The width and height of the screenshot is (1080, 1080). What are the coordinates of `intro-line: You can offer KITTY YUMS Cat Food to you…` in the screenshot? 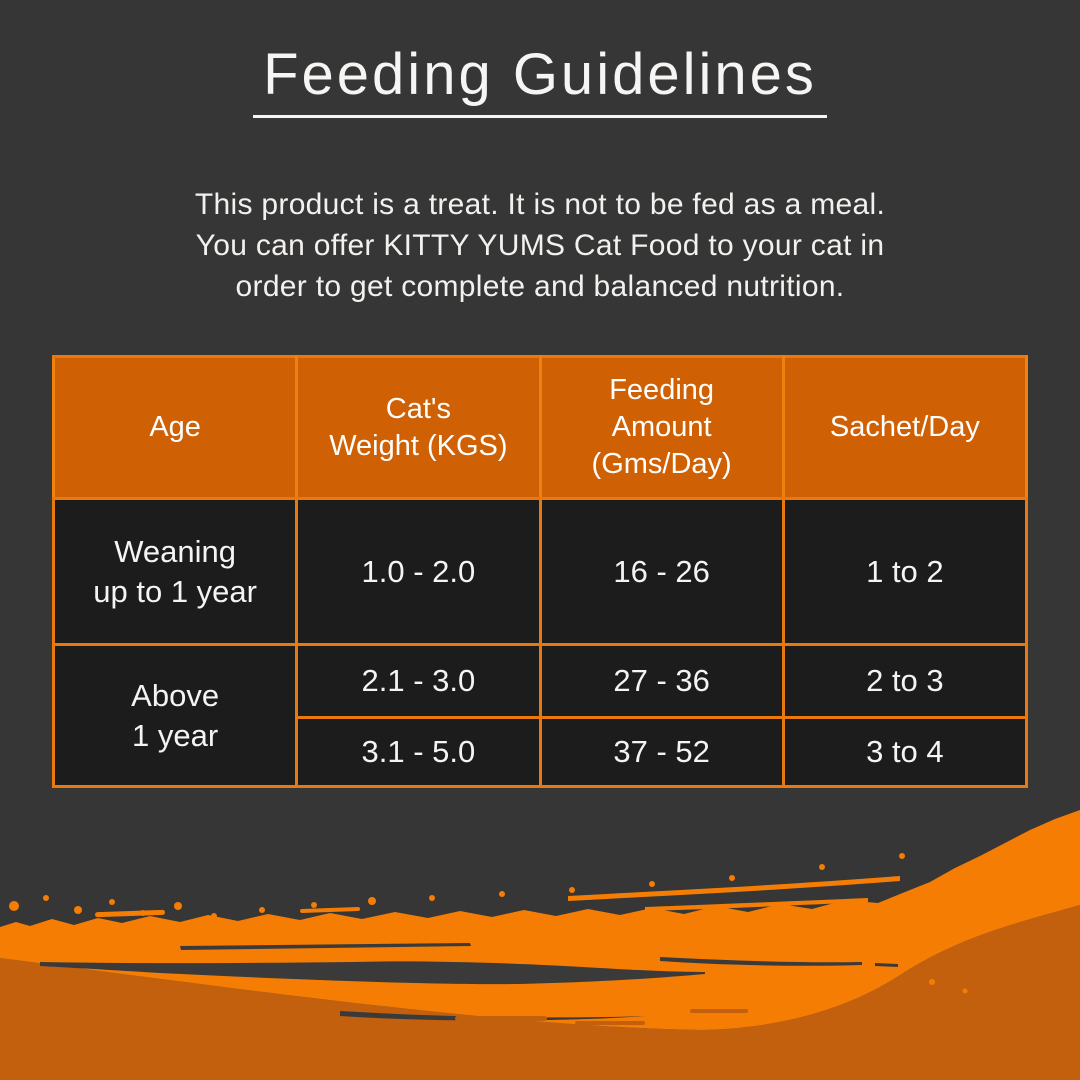 It's located at (540, 245).